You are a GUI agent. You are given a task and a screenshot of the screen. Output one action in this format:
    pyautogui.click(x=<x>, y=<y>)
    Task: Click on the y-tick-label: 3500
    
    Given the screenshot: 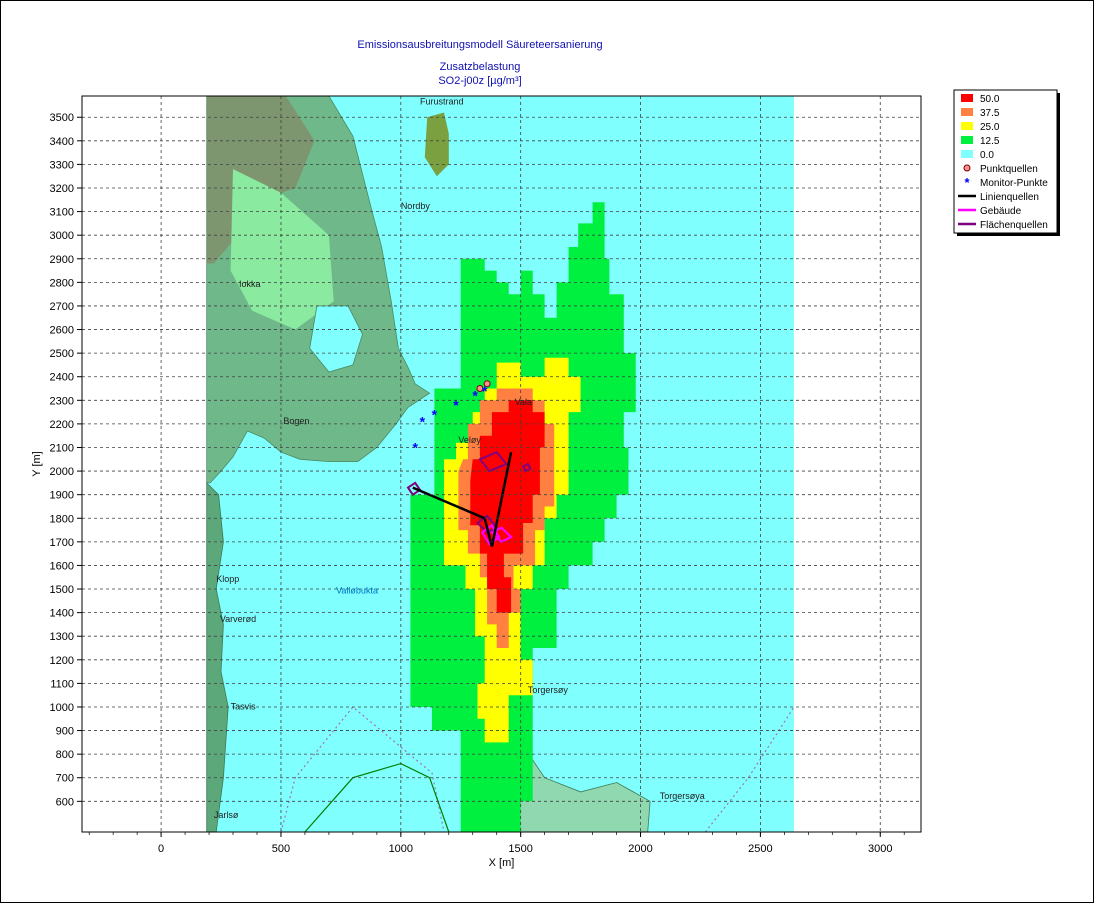 What is the action you would take?
    pyautogui.click(x=62, y=118)
    